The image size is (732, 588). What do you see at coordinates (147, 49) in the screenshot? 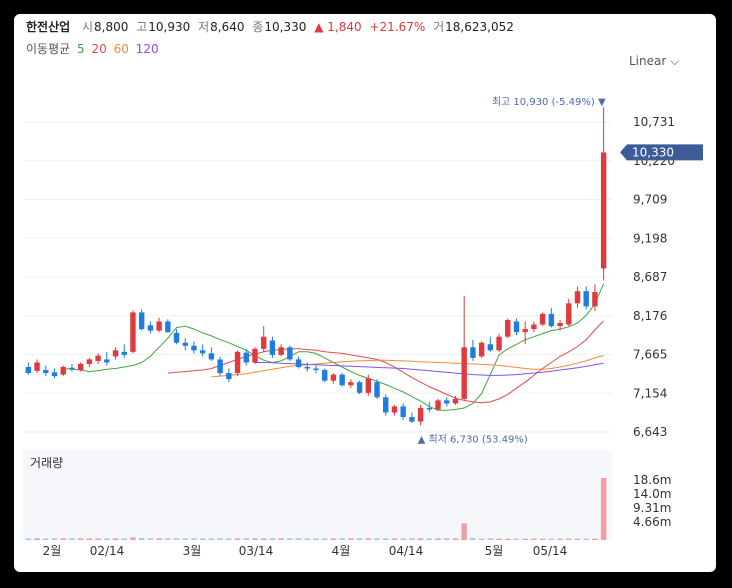
I see `ma-120-legend: 120` at bounding box center [147, 49].